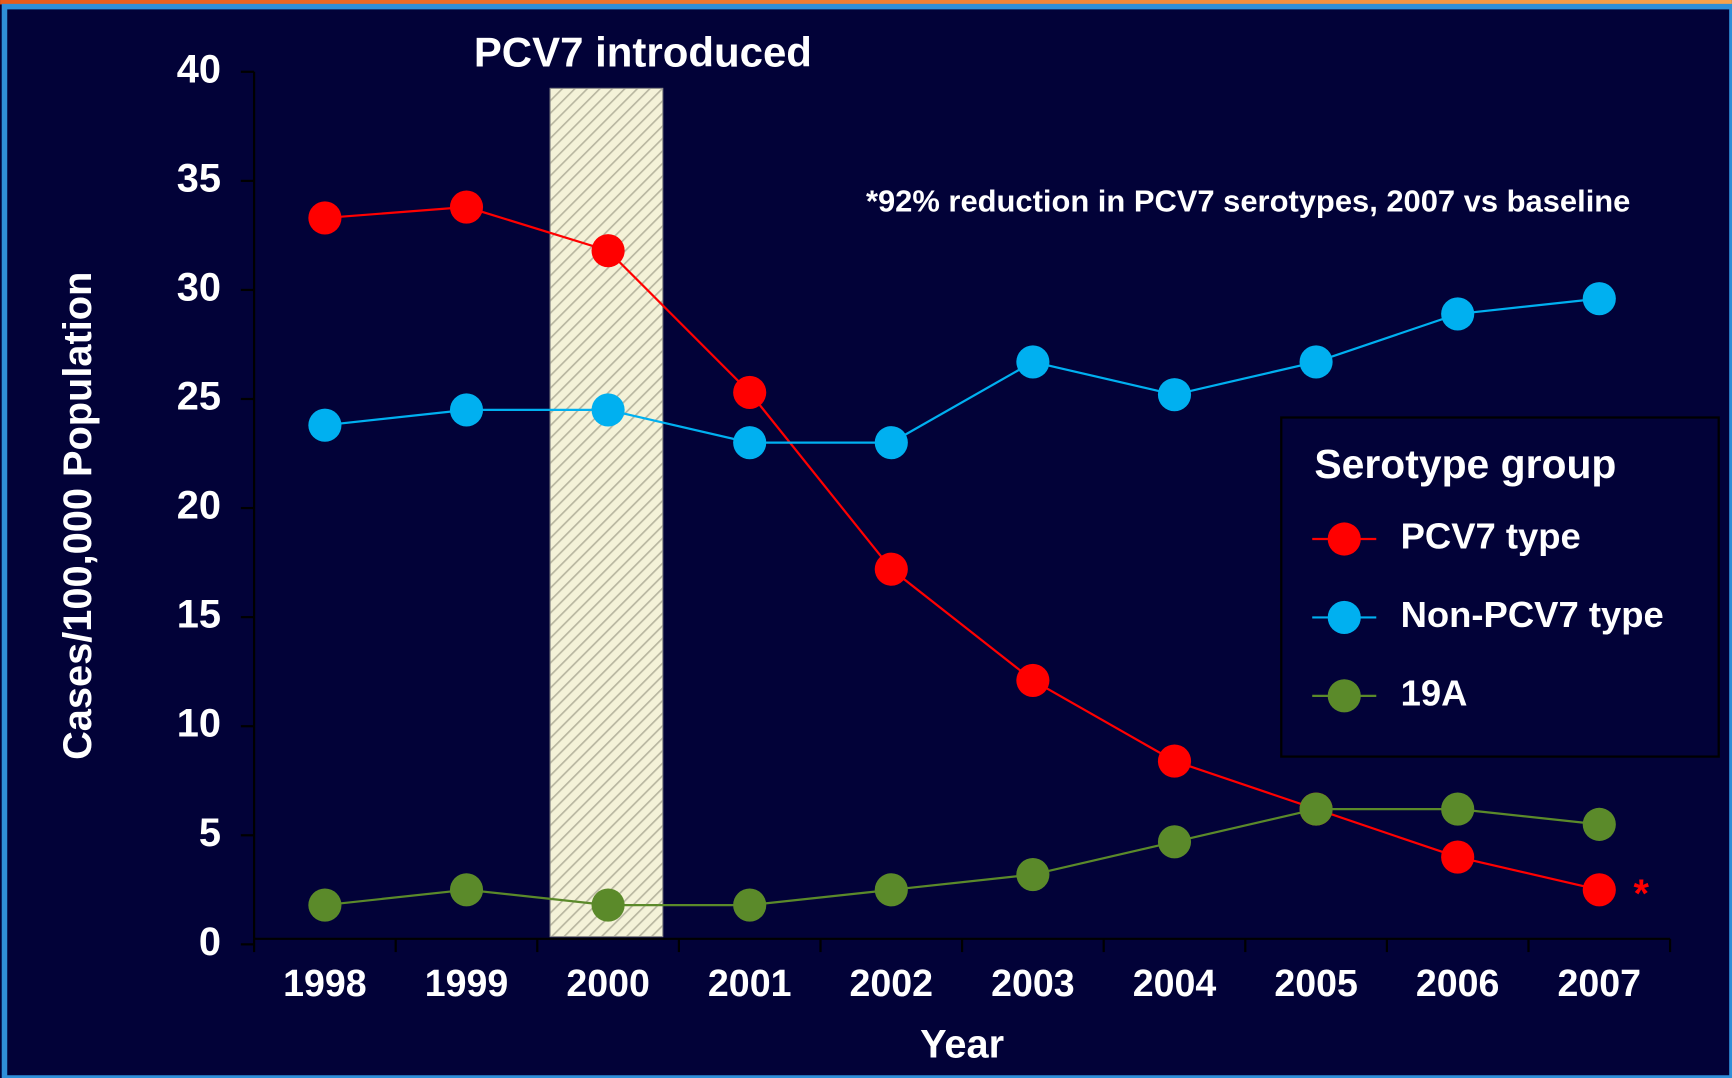 The height and width of the screenshot is (1078, 1732). What do you see at coordinates (199, 178) in the screenshot?
I see `y-tick-label: 35` at bounding box center [199, 178].